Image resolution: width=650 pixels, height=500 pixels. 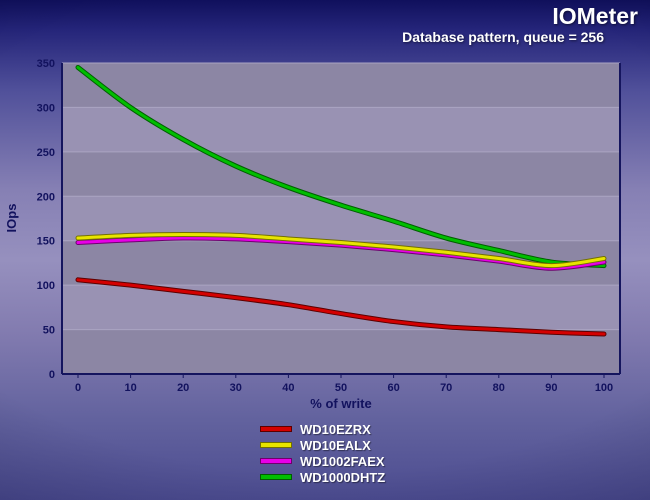 I want to click on series-line-wd1002faex, so click(x=341, y=253).